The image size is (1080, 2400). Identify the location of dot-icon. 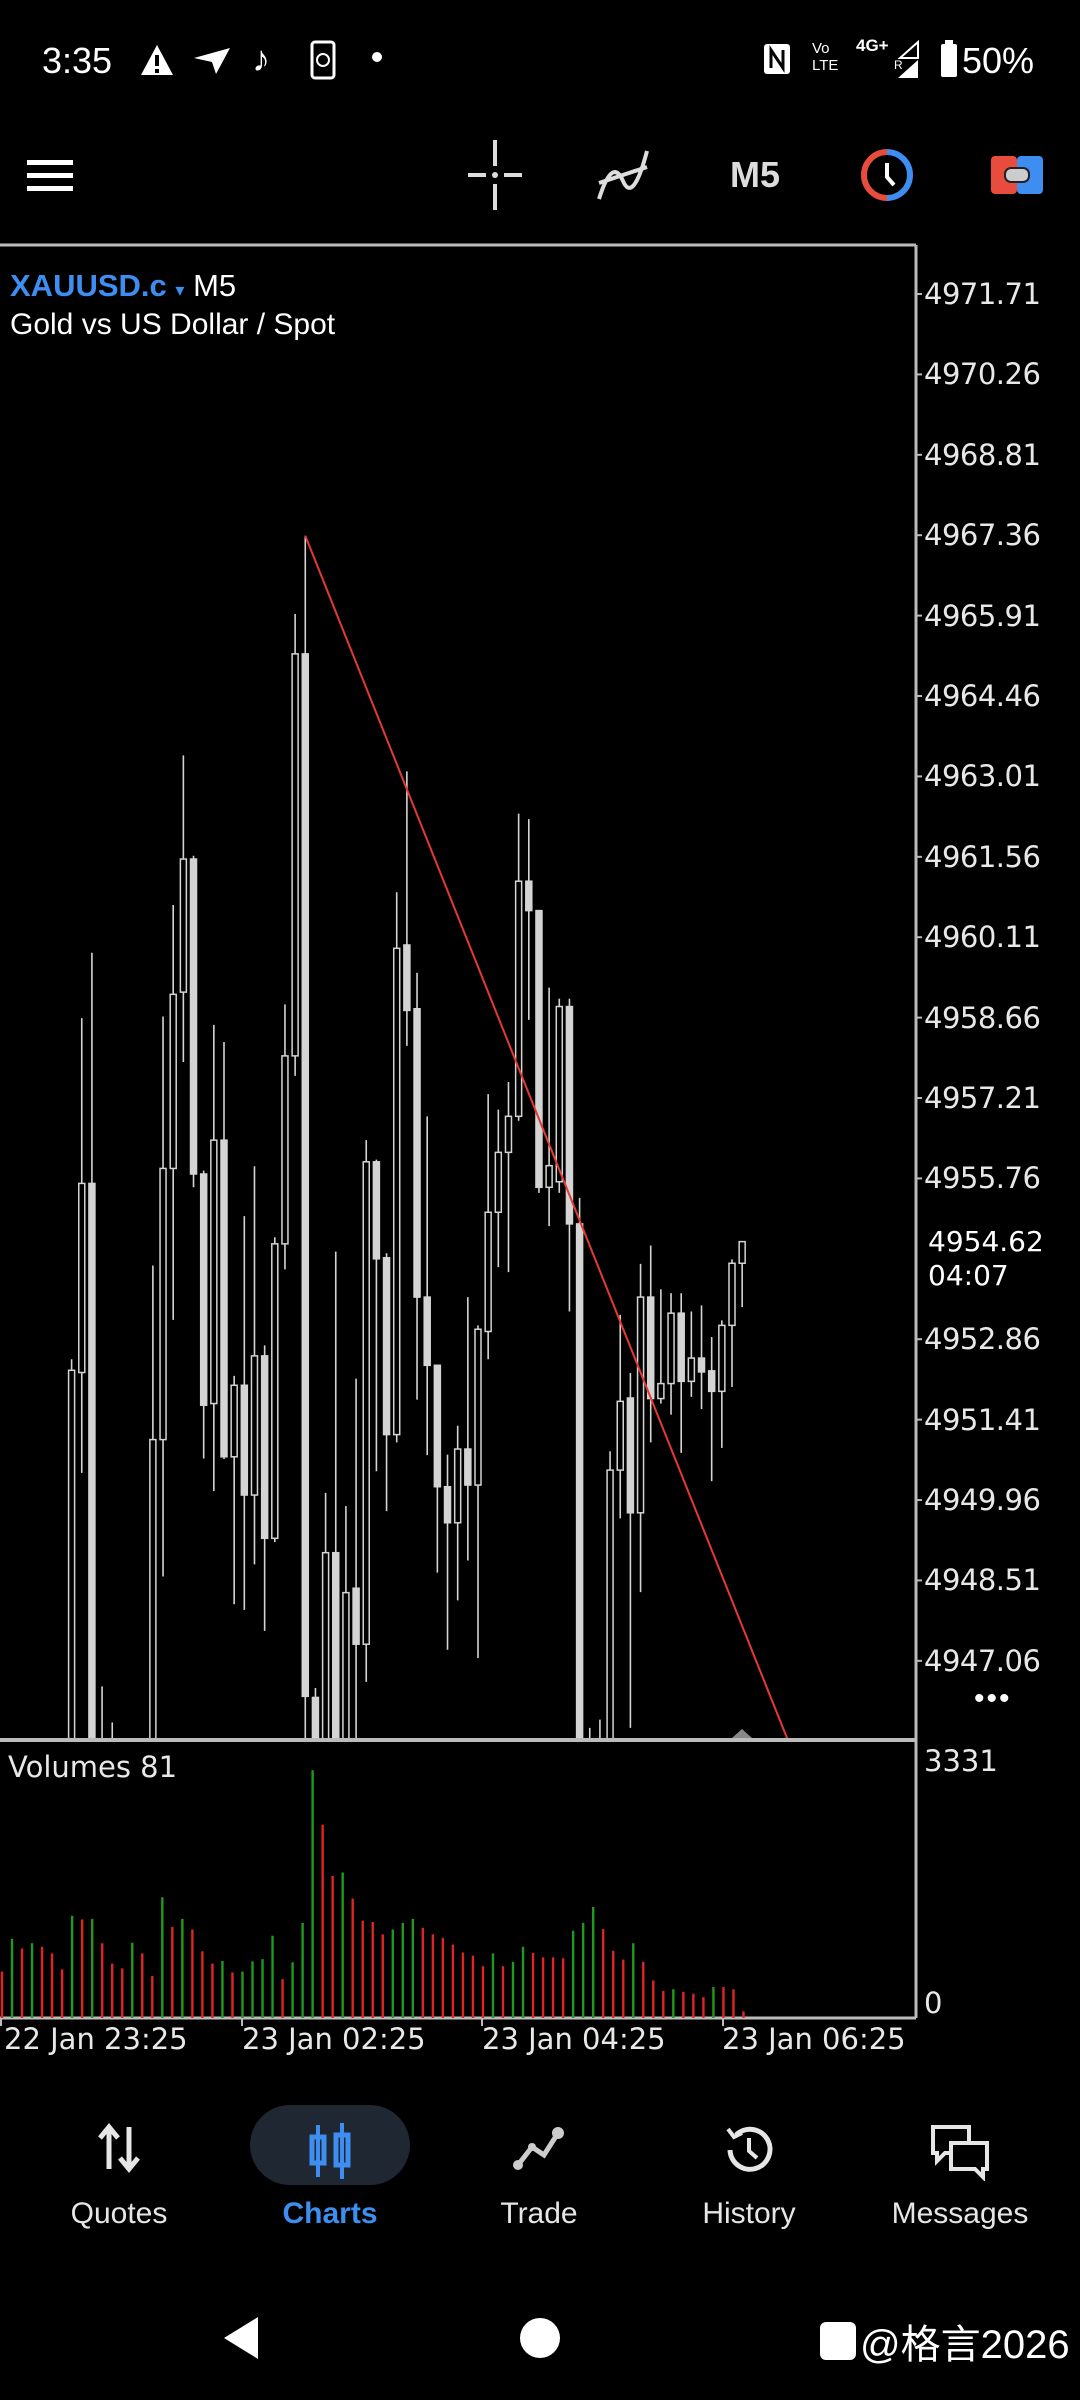
(377, 57).